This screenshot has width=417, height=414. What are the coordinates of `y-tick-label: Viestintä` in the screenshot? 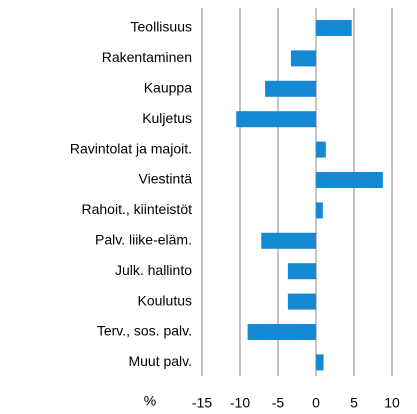 It's located at (166, 179).